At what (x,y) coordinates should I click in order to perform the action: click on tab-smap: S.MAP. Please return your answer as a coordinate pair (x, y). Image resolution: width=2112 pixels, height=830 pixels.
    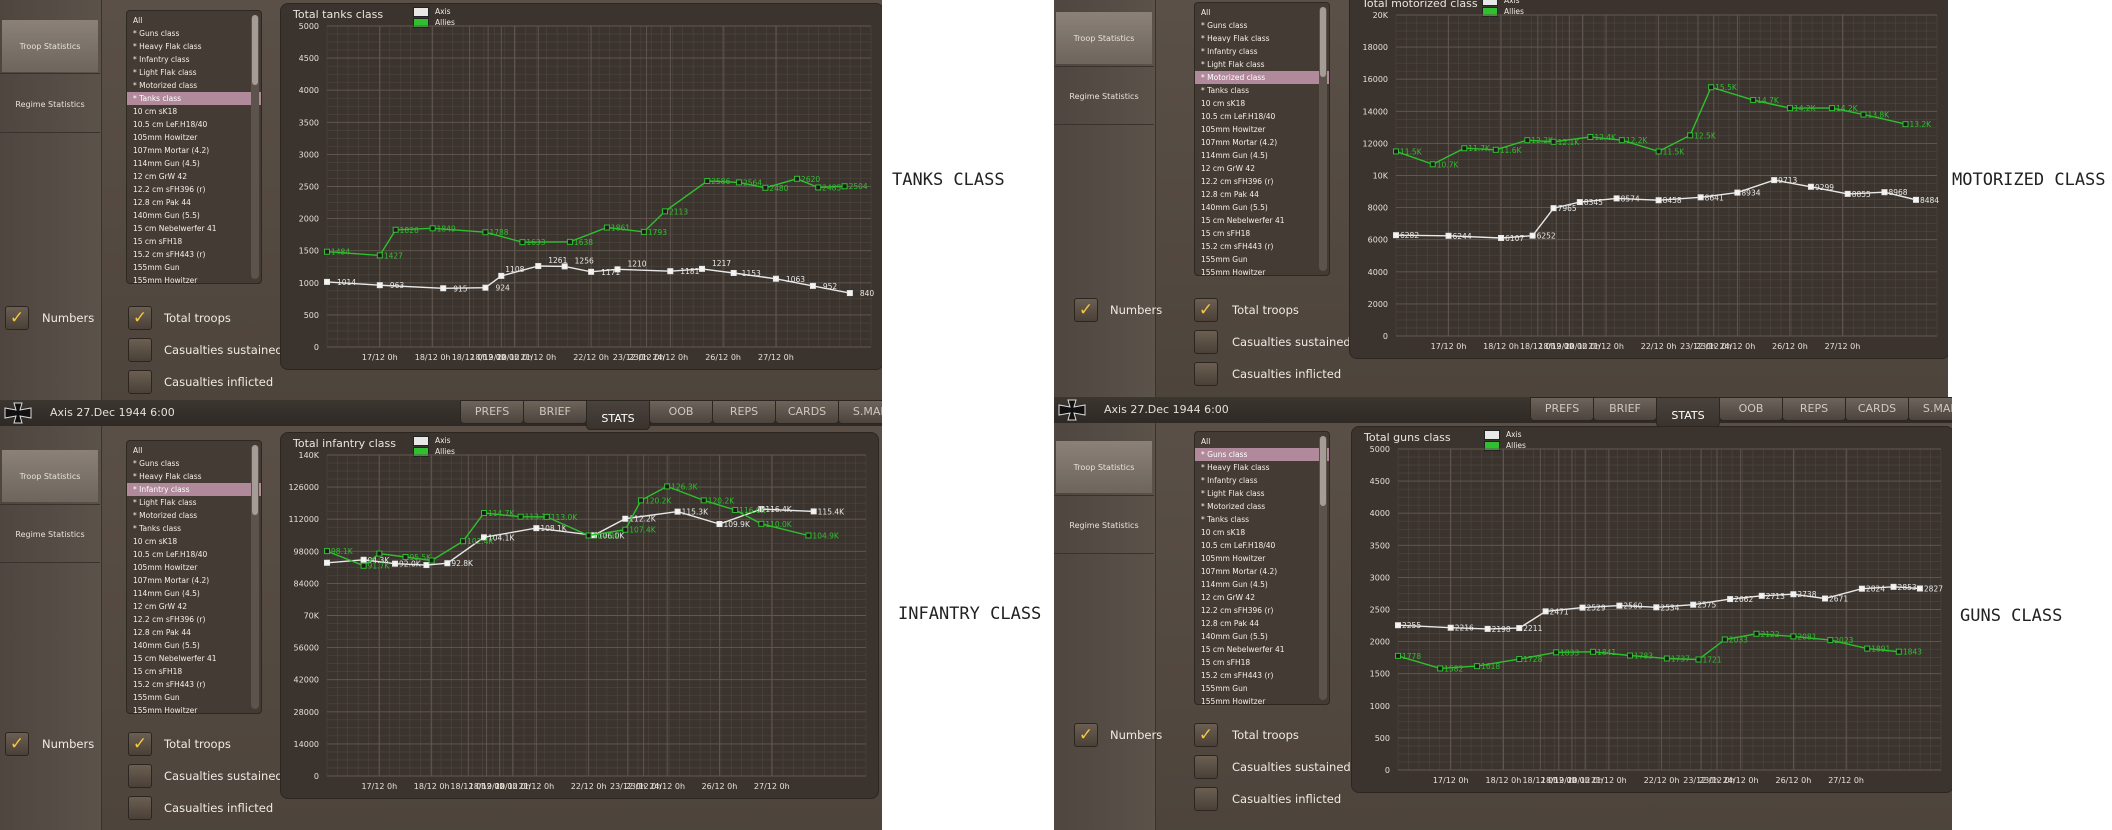
    Looking at the image, I should click on (1930, 409).